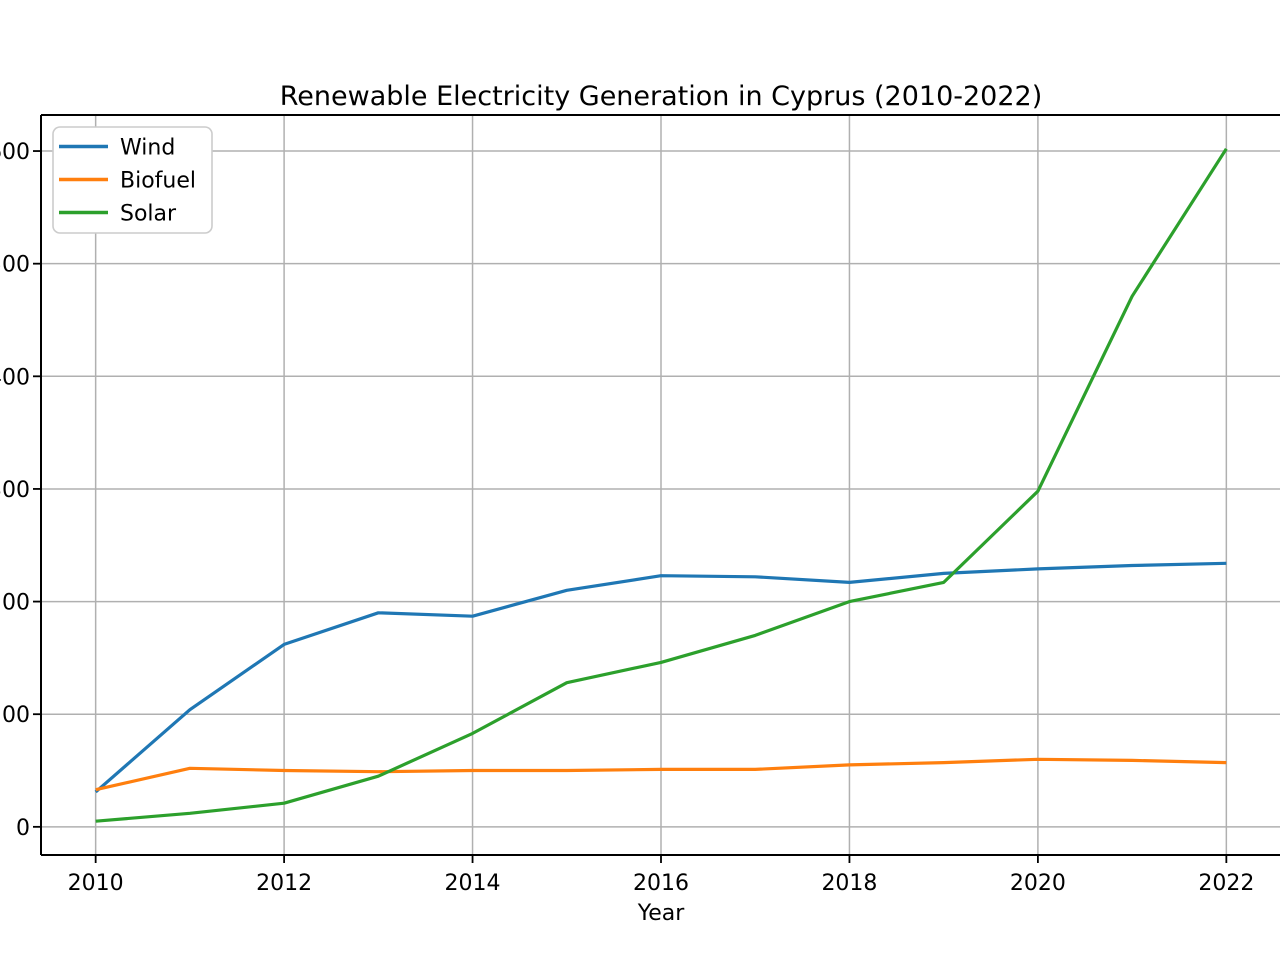 This screenshot has height=960, width=1280. What do you see at coordinates (15, 715) in the screenshot?
I see `y-tick-label-100: 100` at bounding box center [15, 715].